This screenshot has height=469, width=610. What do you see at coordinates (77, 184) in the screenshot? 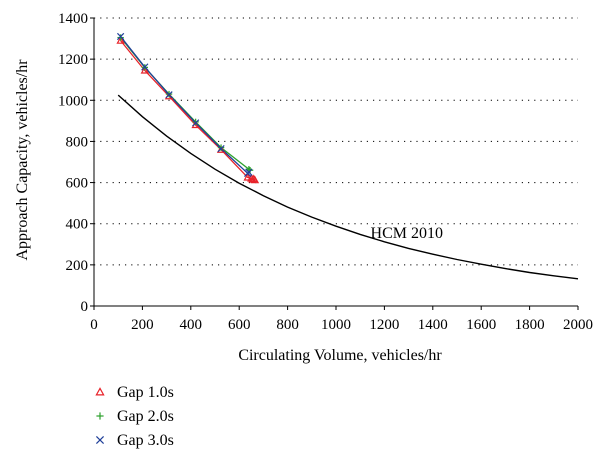
I see `y-tick-label: 600` at bounding box center [77, 184].